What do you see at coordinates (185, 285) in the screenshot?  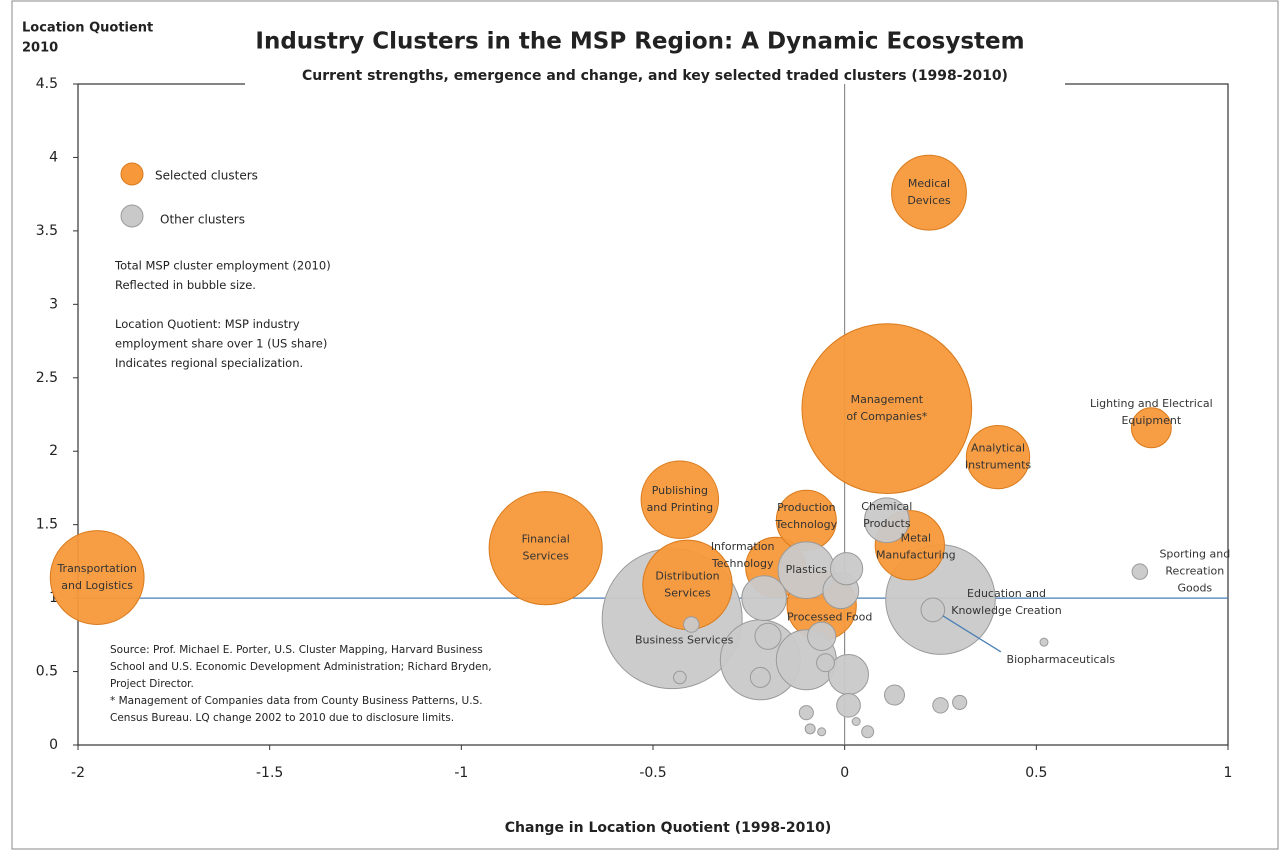 I see `note: Reflected in bubble size.` at bounding box center [185, 285].